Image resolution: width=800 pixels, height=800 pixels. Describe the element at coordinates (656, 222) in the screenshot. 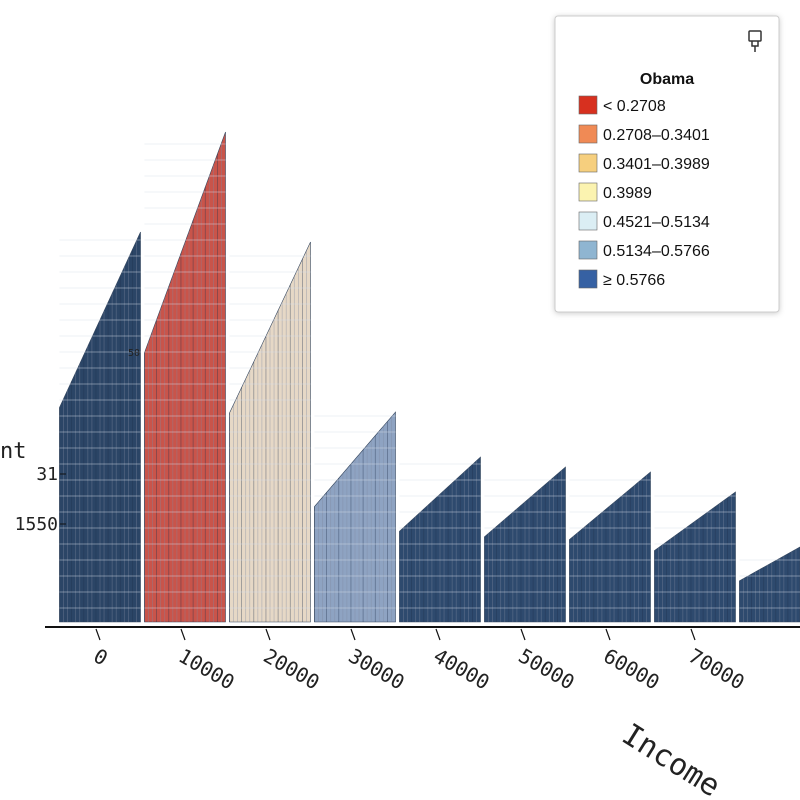

I see `legend-label: 0.4521–0.5134` at that location.